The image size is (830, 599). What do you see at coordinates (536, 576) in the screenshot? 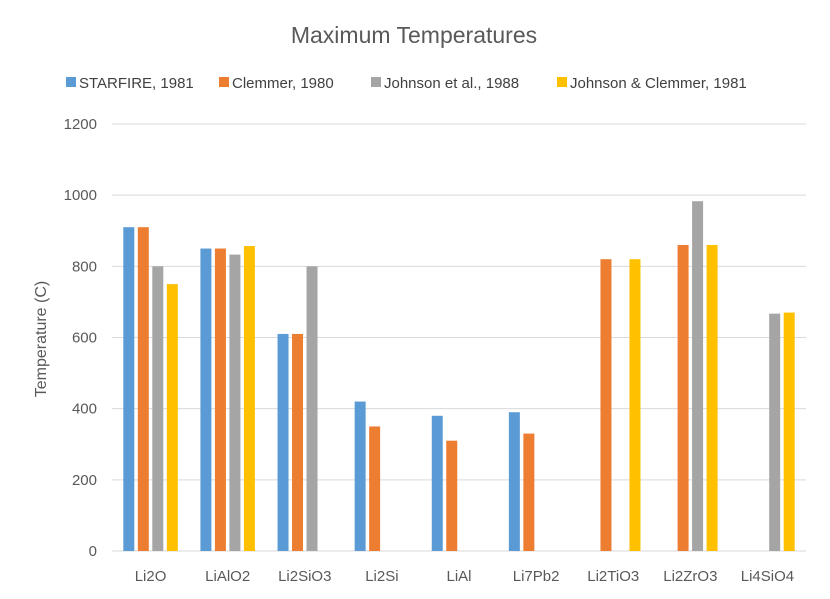
I see `x-tick-label: Li7Pb2` at bounding box center [536, 576].